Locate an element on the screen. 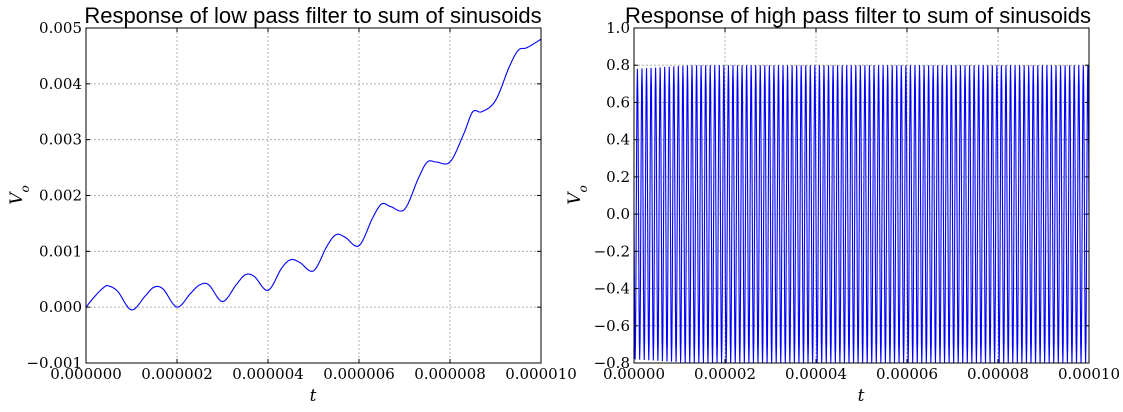 The height and width of the screenshot is (412, 1123). x-tick-label: 0.000000 is located at coordinates (86, 374).